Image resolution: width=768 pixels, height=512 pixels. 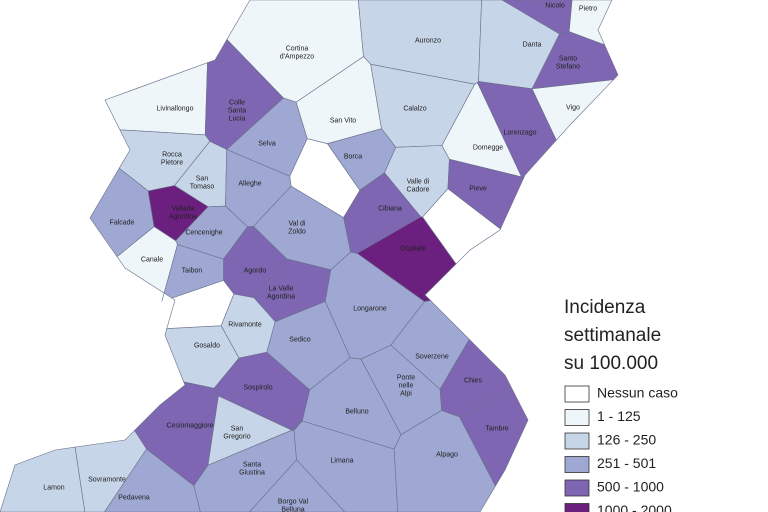 I want to click on legend-label: 1 - 125, so click(x=619, y=416).